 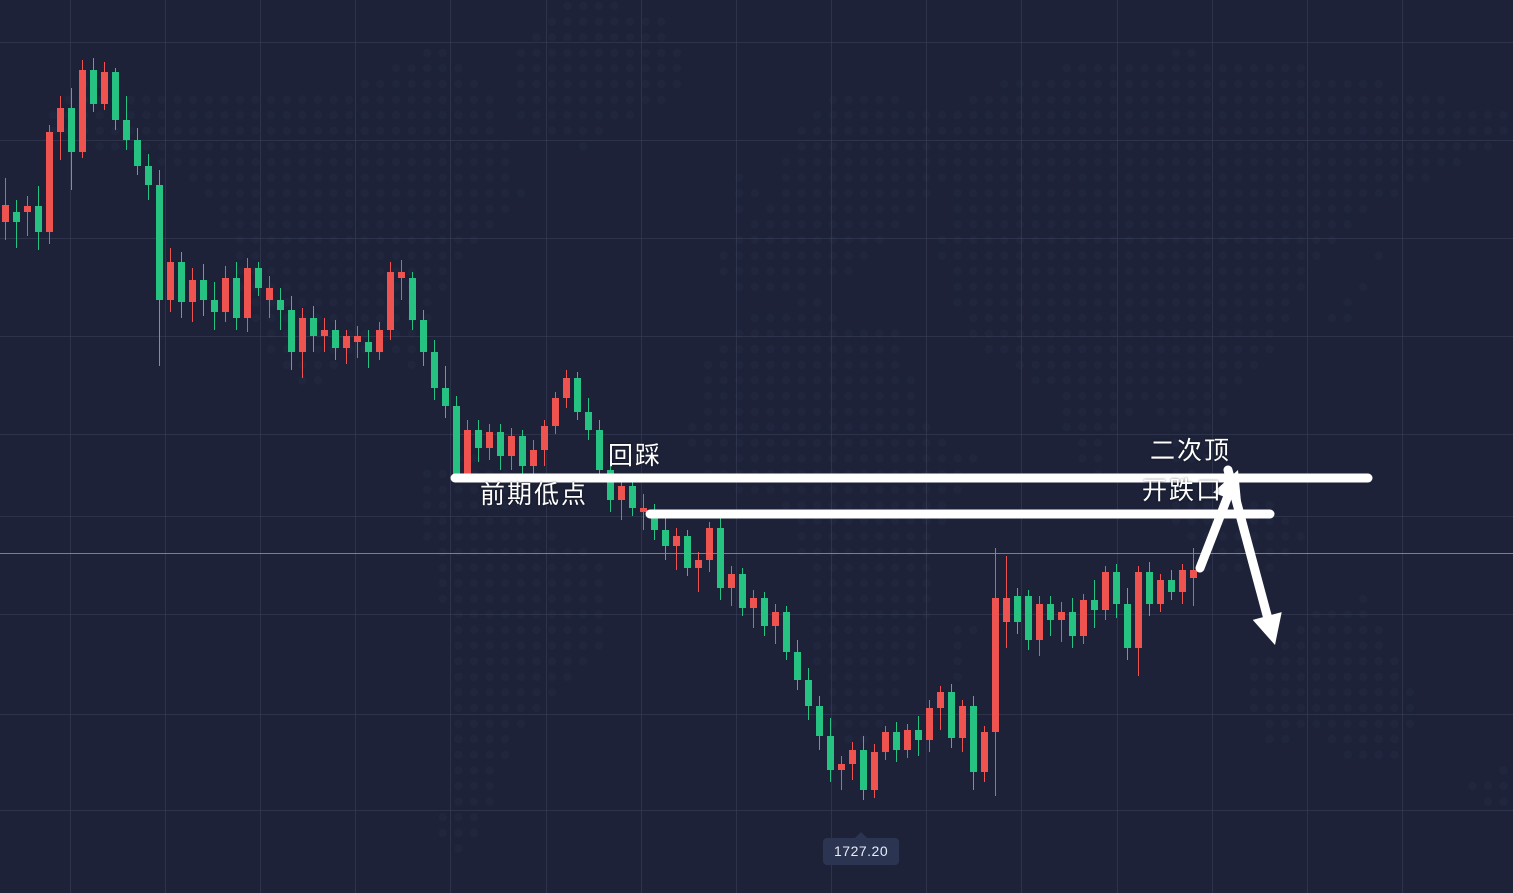 What do you see at coordinates (1191, 451) in the screenshot?
I see `annotation-erci-ding: 二次顶` at bounding box center [1191, 451].